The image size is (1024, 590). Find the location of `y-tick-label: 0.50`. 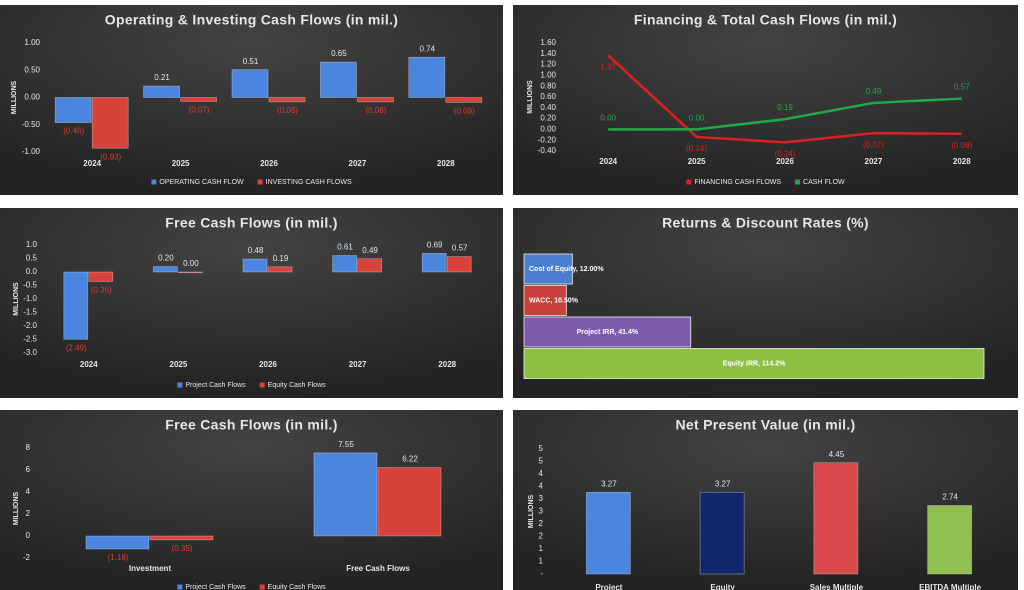

y-tick-label: 0.50 is located at coordinates (32, 69).